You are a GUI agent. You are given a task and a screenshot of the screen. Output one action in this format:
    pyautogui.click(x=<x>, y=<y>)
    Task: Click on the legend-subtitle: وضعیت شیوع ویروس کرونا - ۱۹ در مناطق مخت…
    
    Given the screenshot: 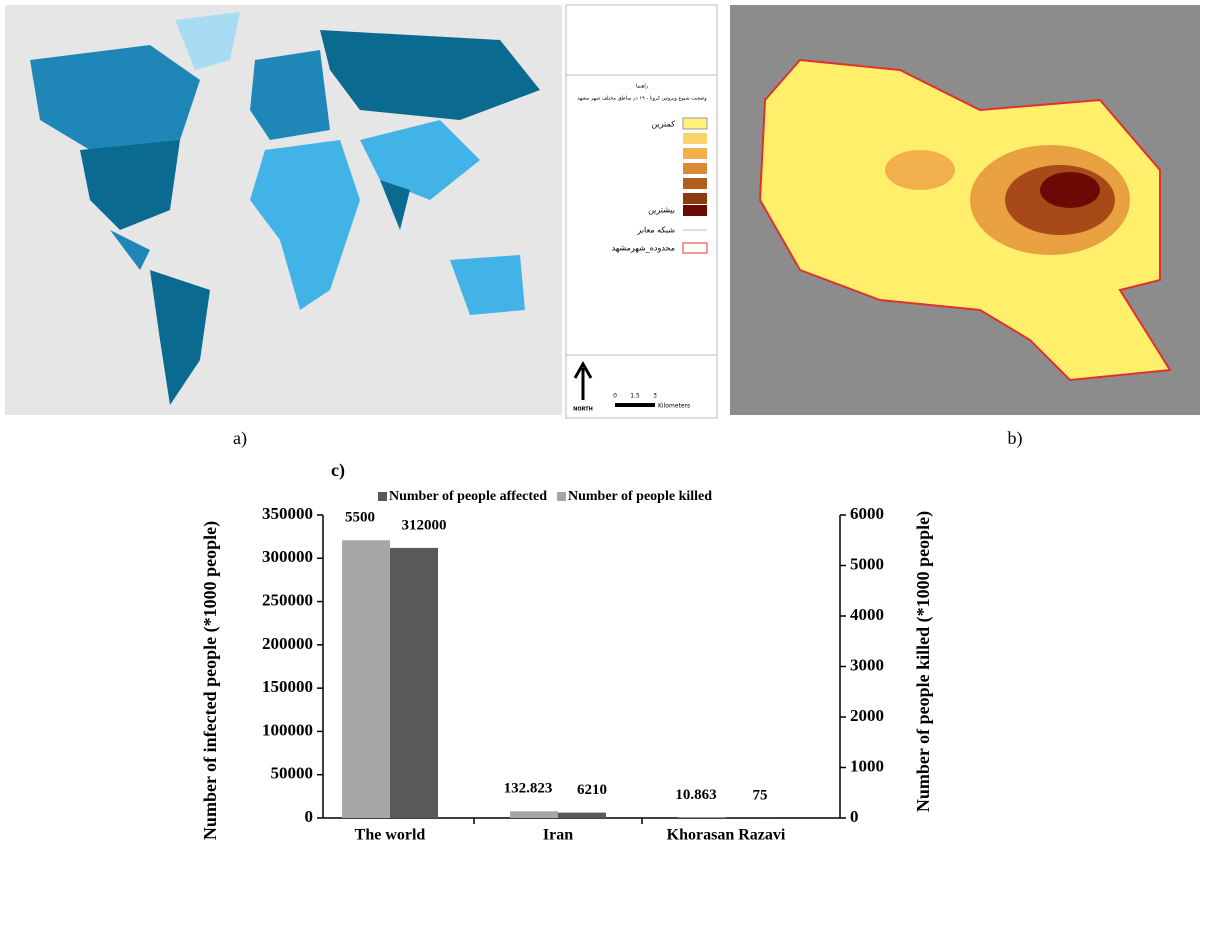 What is the action you would take?
    pyautogui.click(x=642, y=99)
    